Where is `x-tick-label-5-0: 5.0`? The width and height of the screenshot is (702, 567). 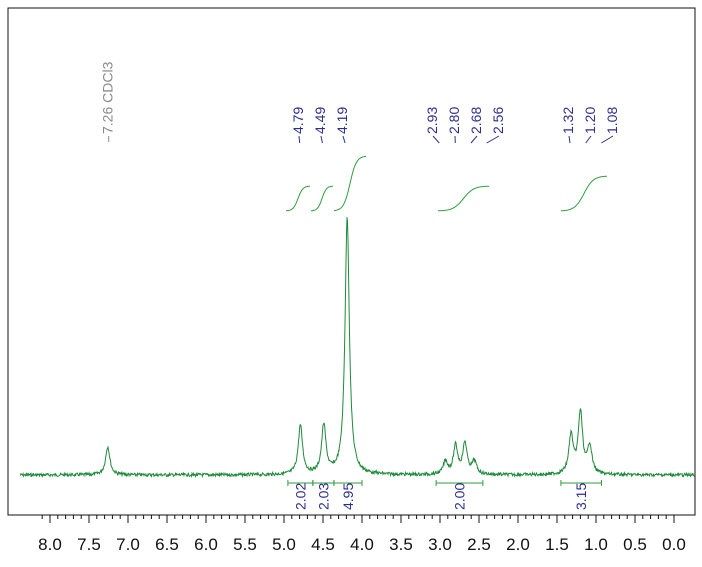 x-tick-label-5-0: 5.0 is located at coordinates (284, 544).